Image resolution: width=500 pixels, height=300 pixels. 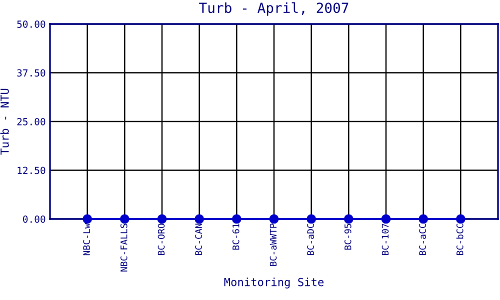 What do you see at coordinates (310, 240) in the screenshot?
I see `x-tick-label: BC-aDC` at bounding box center [310, 240].